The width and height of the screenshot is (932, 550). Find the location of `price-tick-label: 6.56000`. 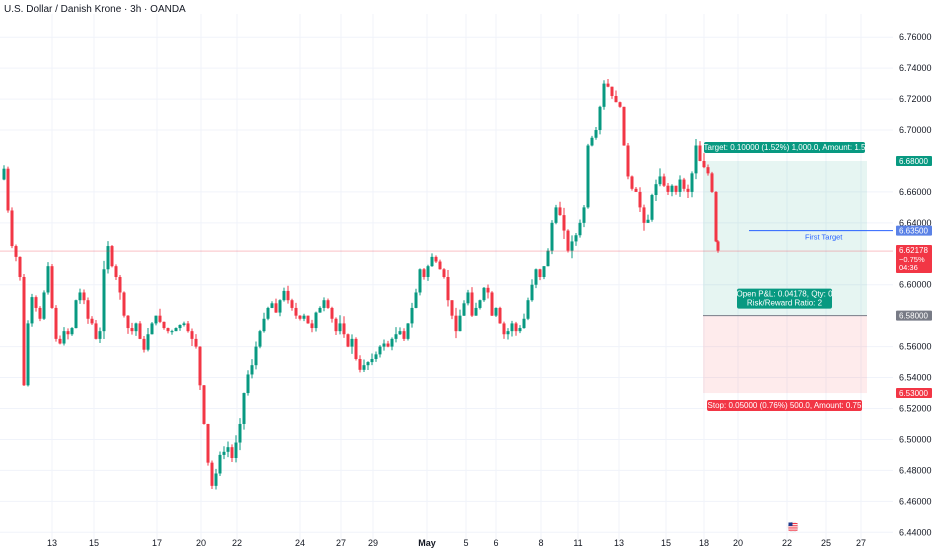

price-tick-label: 6.56000 is located at coordinates (915, 347).